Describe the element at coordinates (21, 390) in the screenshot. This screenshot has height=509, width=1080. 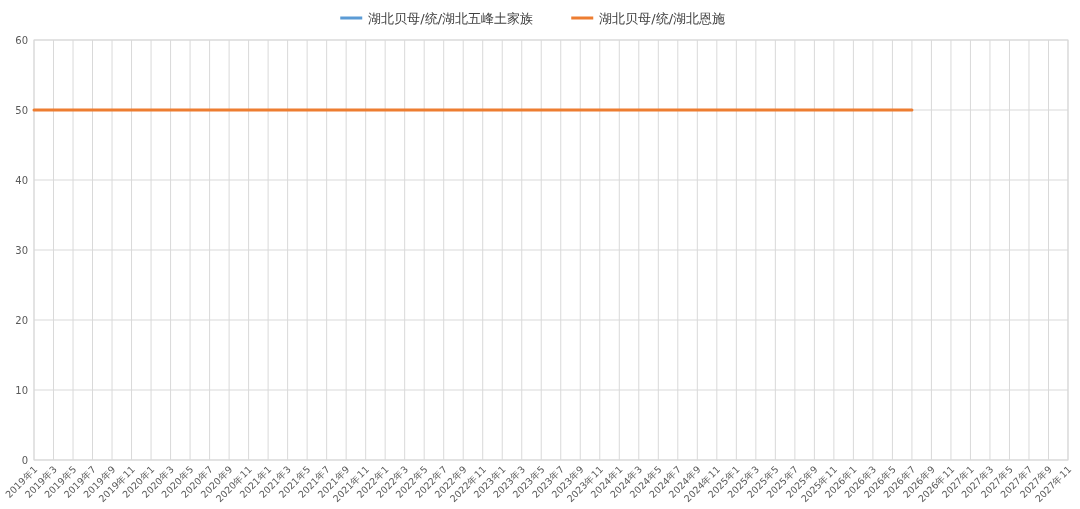
I see `y-tick-label: 10` at that location.